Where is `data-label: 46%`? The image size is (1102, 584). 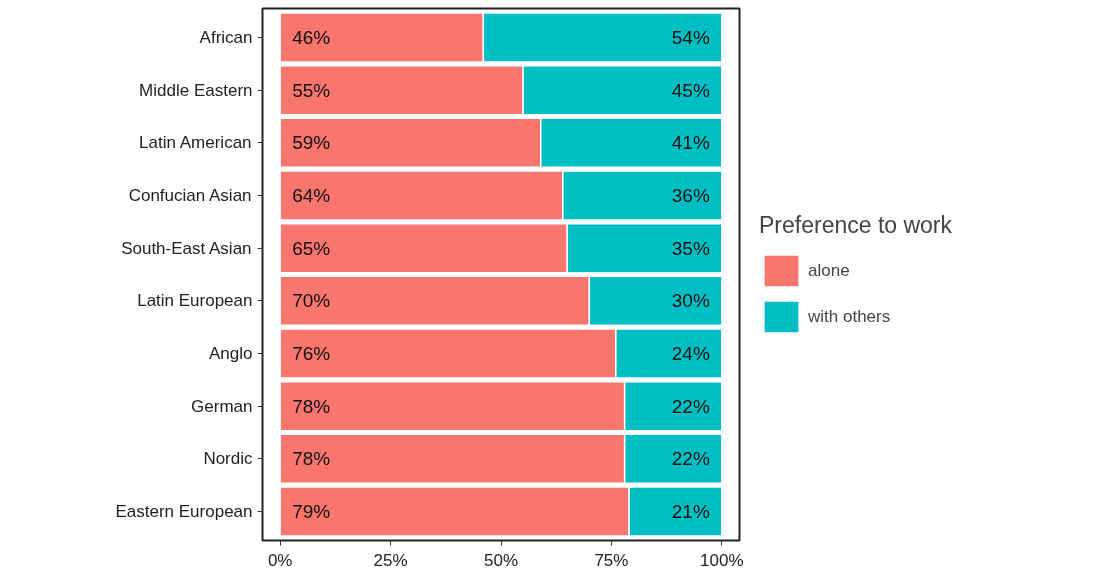 data-label: 46% is located at coordinates (311, 37).